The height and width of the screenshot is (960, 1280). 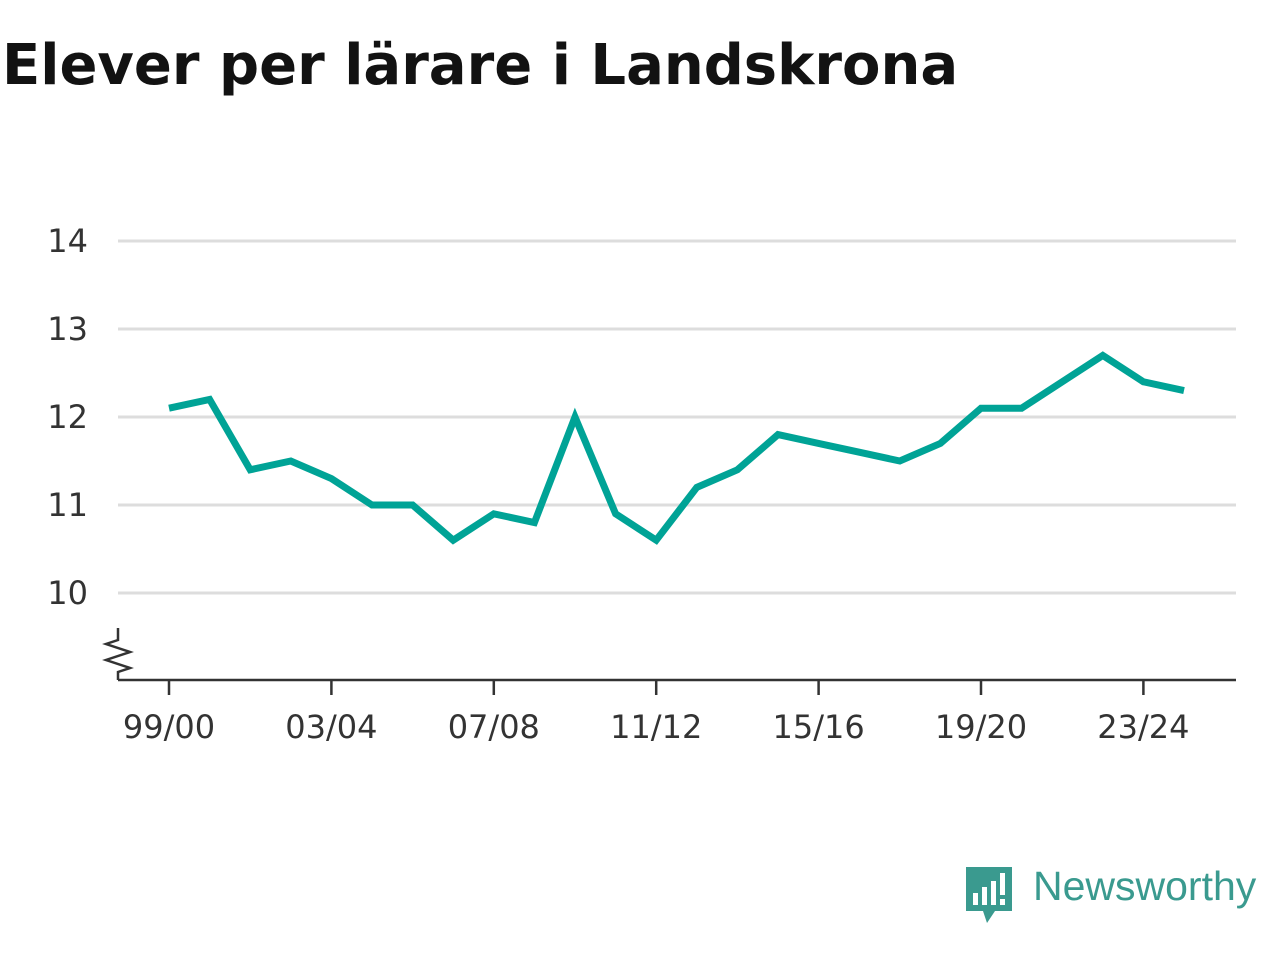 I want to click on y-tick-label-10: 10, so click(x=67, y=593).